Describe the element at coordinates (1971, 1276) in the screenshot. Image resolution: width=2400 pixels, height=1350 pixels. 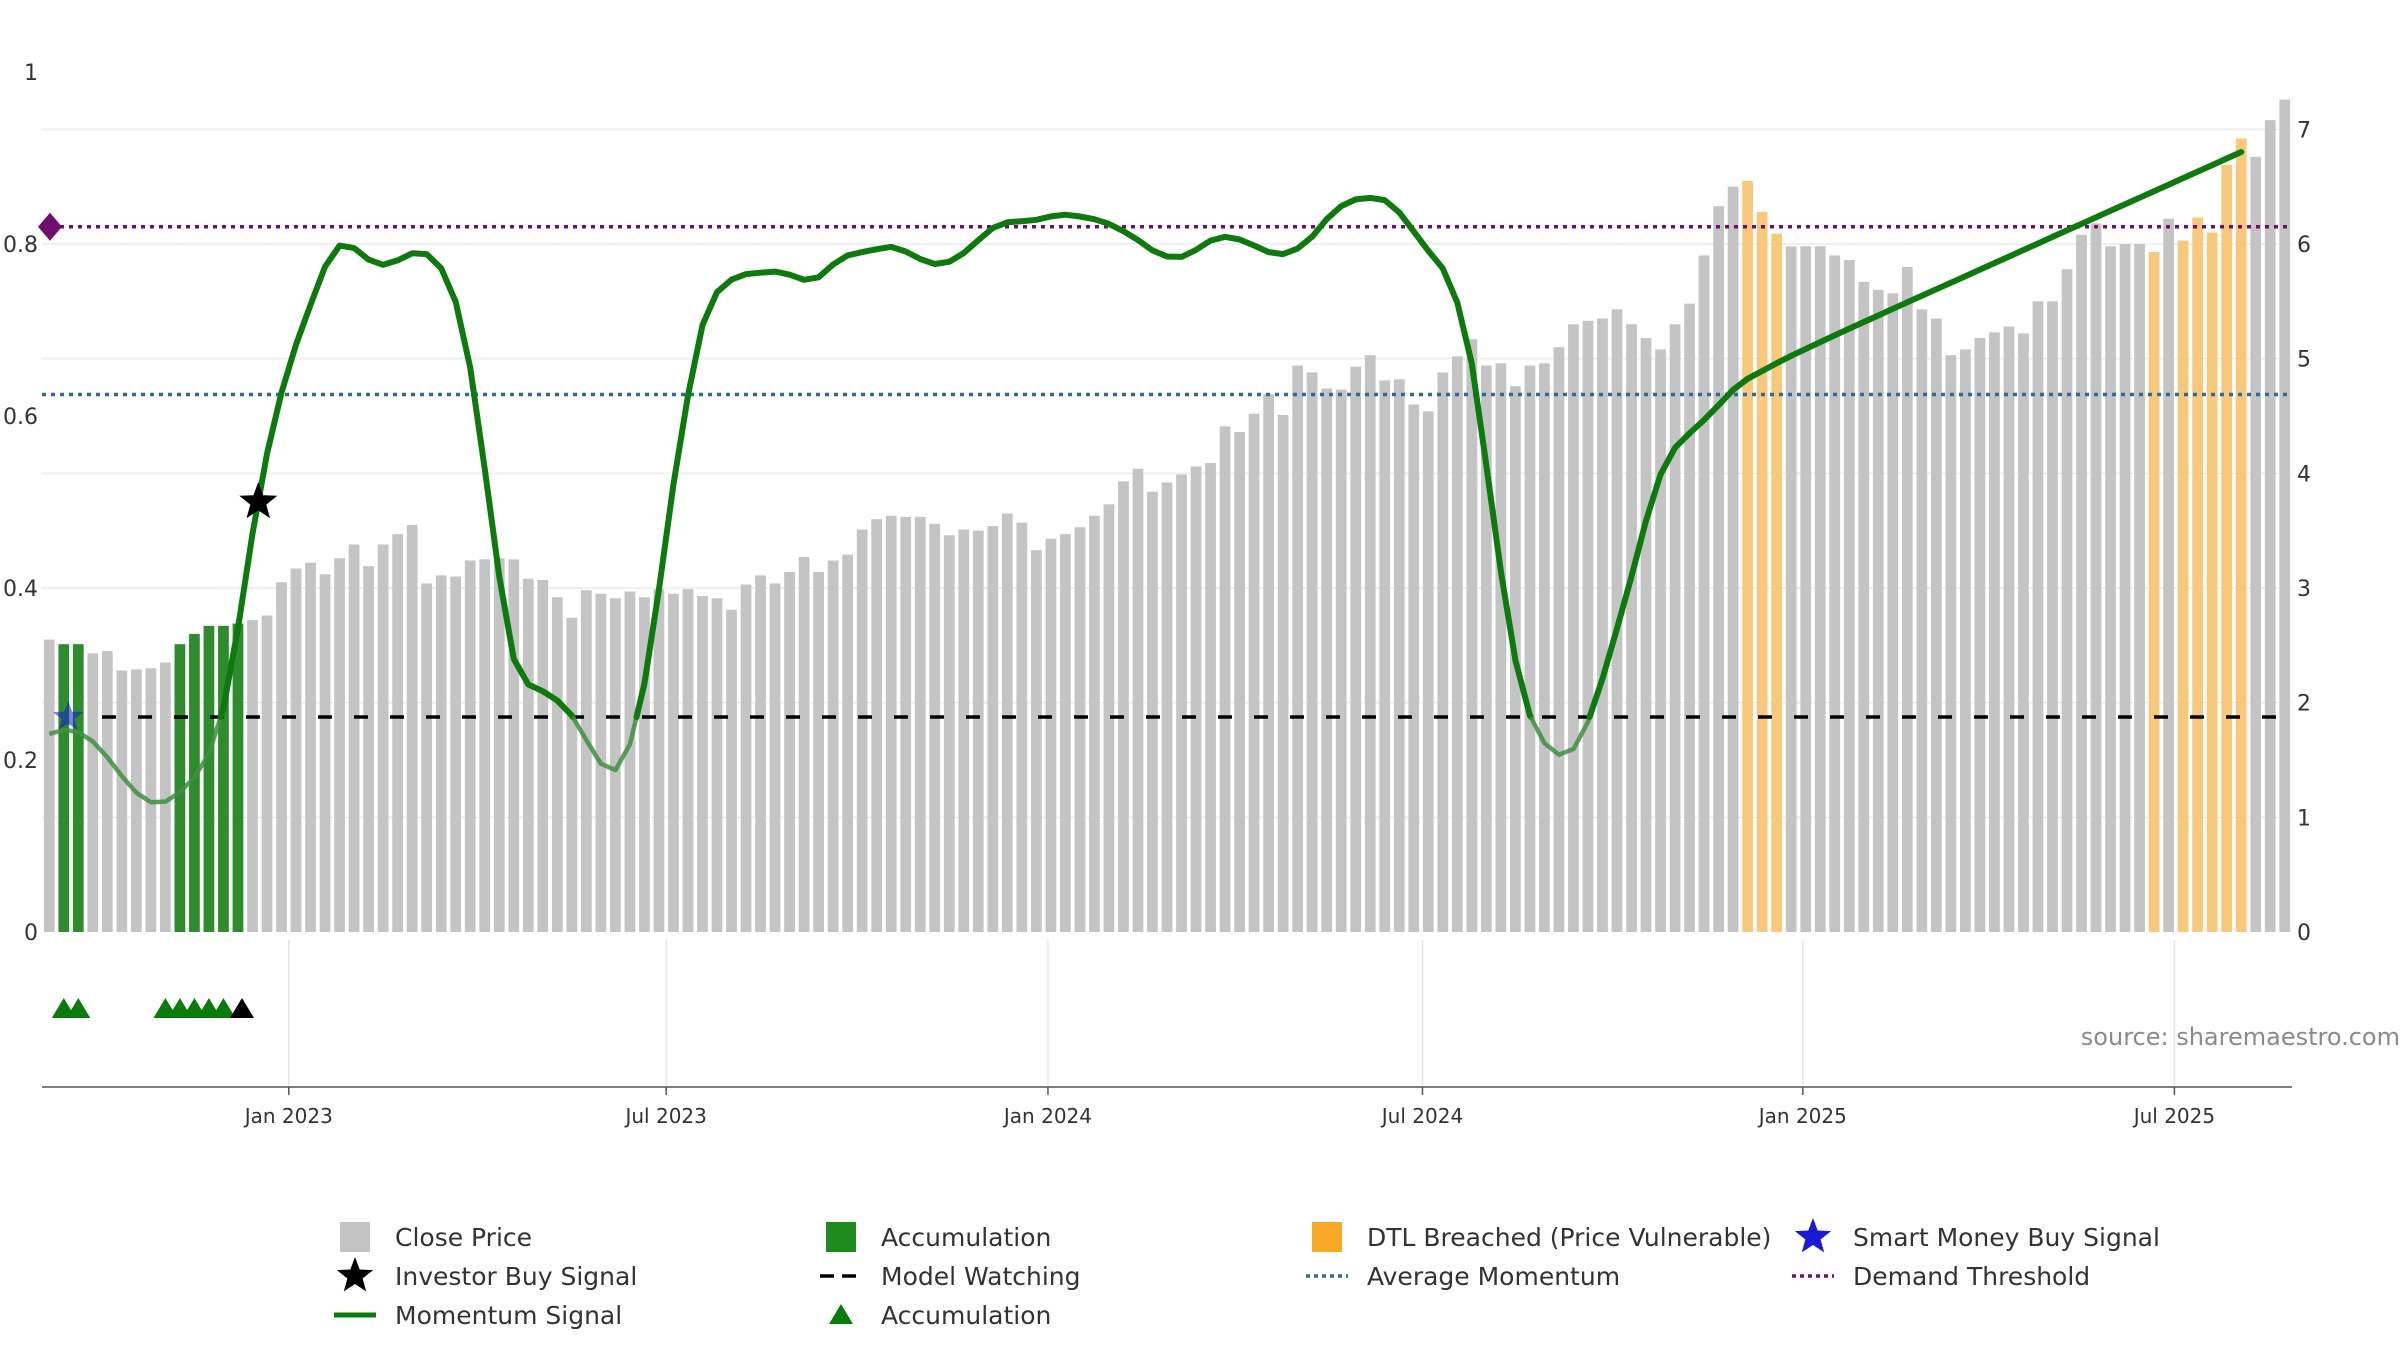
I see `legend-label: Demand Threshold` at that location.